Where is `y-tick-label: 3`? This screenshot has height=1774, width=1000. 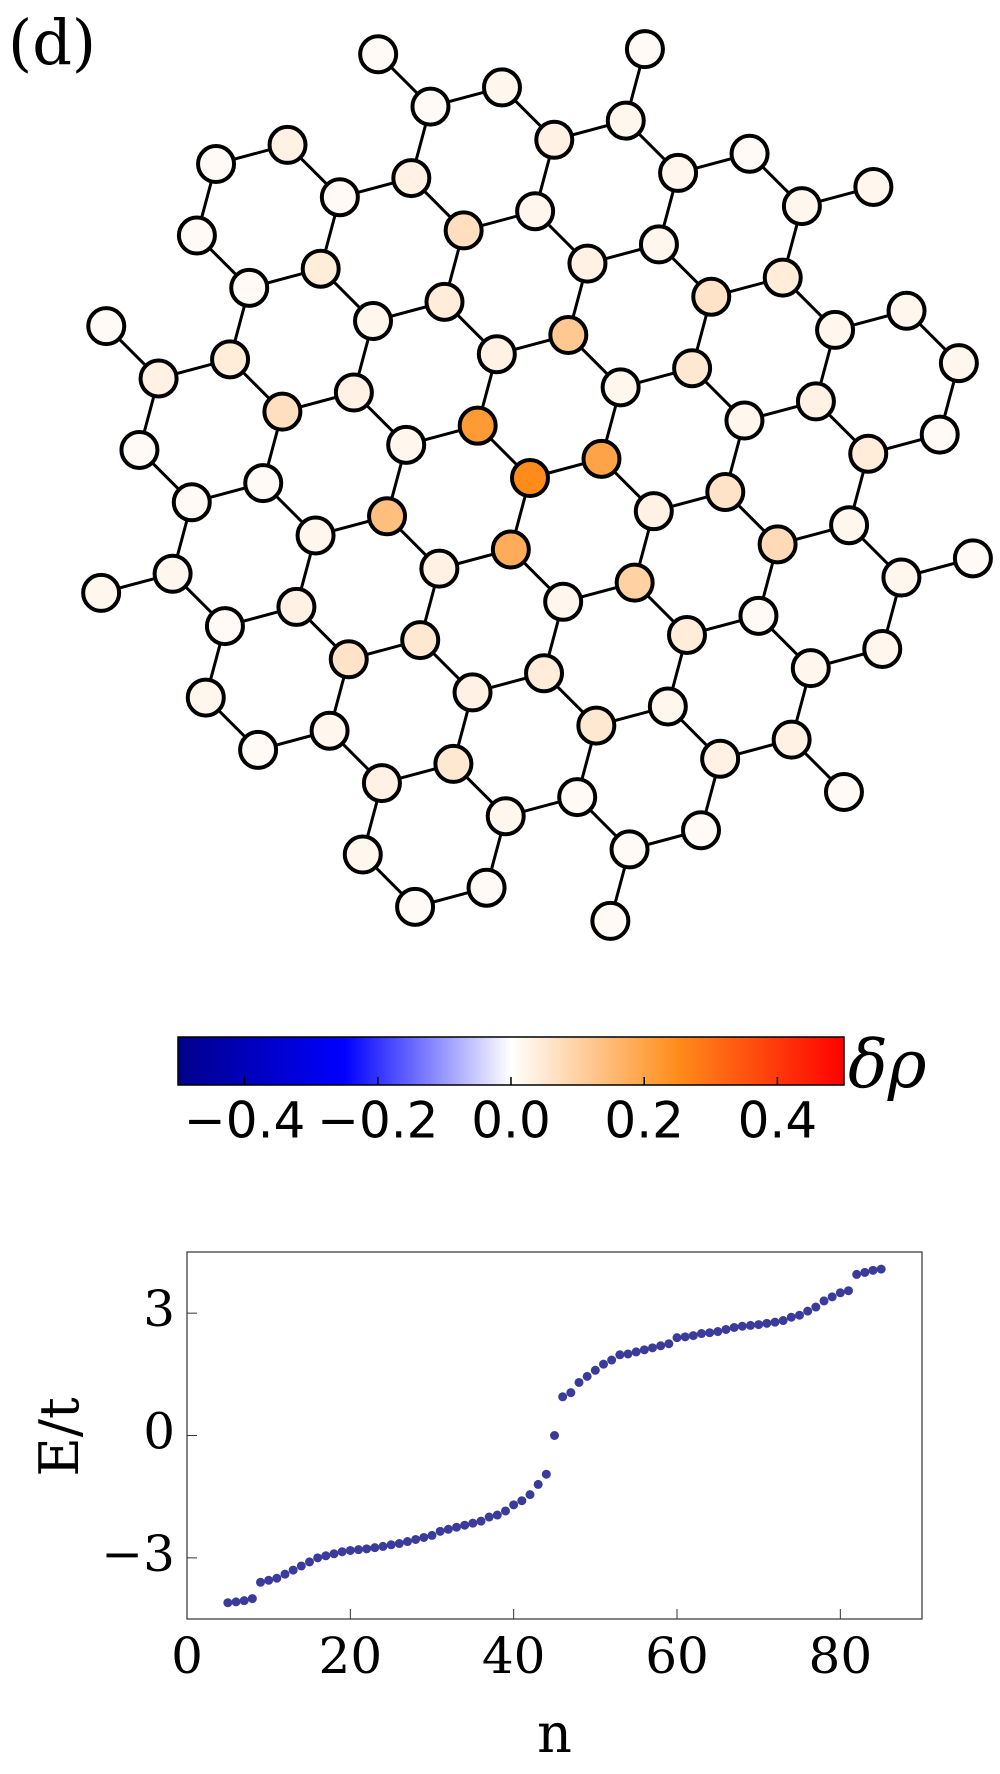
y-tick-label: 3 is located at coordinates (159, 1309).